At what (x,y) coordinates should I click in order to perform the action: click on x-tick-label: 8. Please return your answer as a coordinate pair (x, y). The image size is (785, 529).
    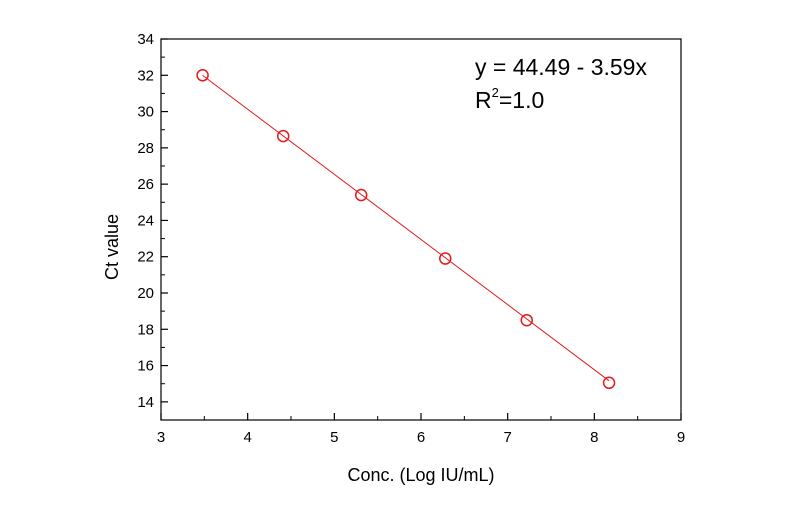
    Looking at the image, I should click on (594, 437).